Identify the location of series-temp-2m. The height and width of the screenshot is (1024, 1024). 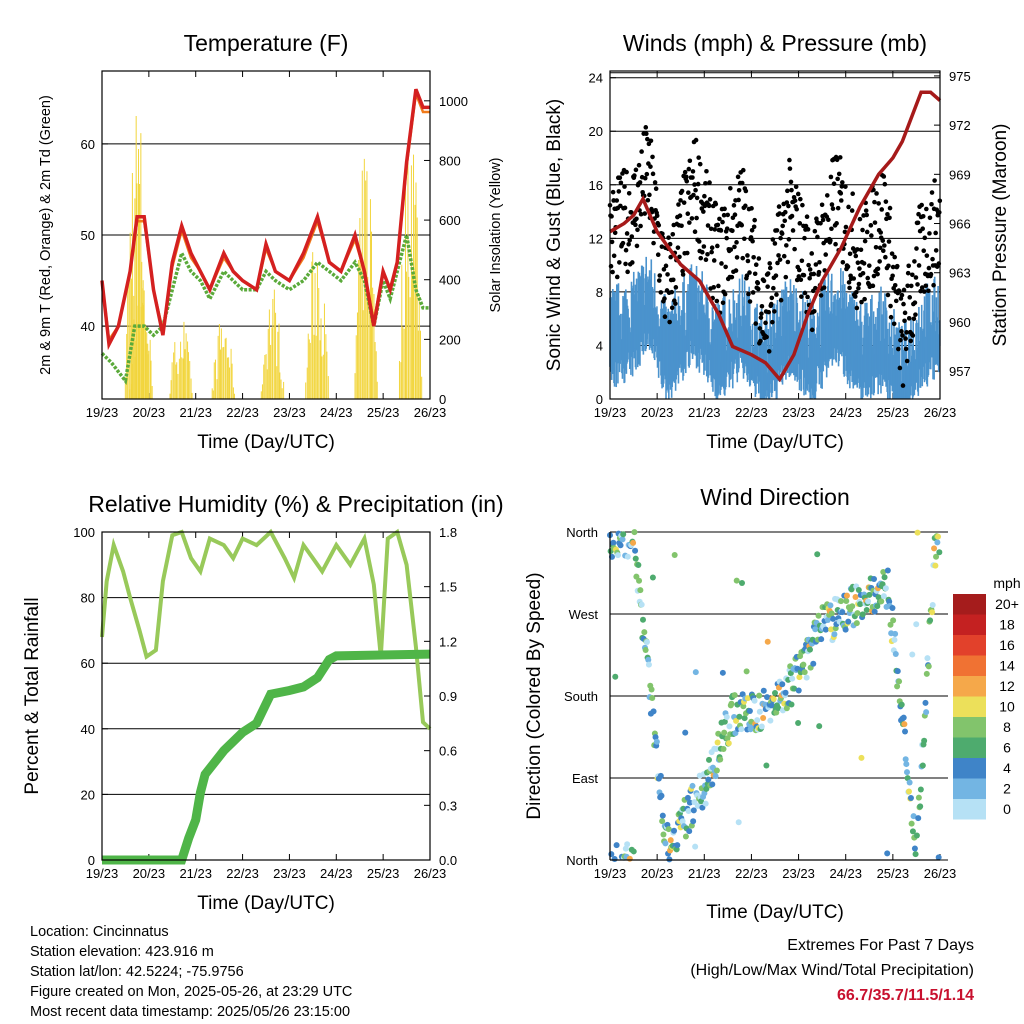
(265, 219).